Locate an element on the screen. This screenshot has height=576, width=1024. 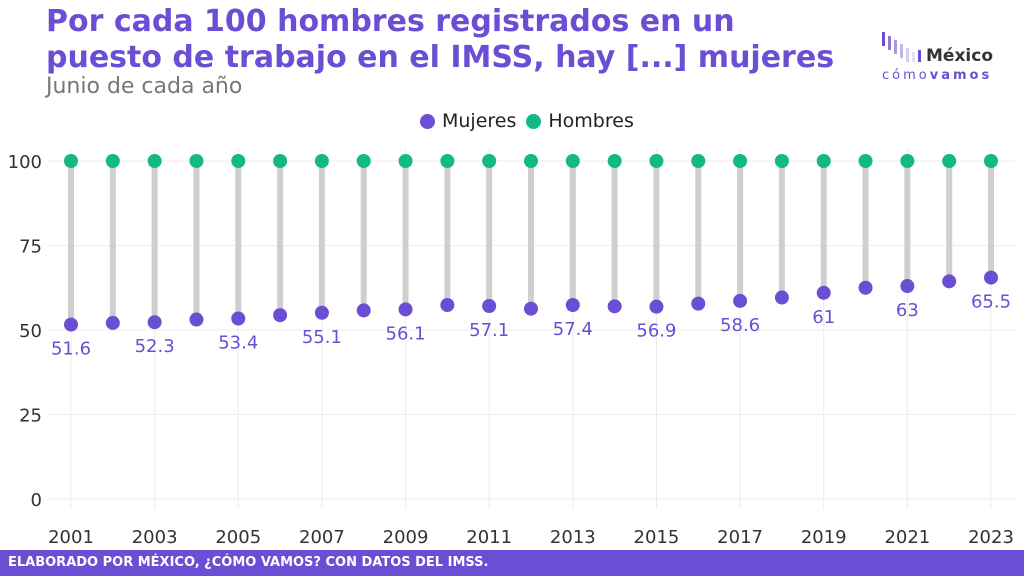
legend-item-mujeres: Mujeres is located at coordinates (468, 121).